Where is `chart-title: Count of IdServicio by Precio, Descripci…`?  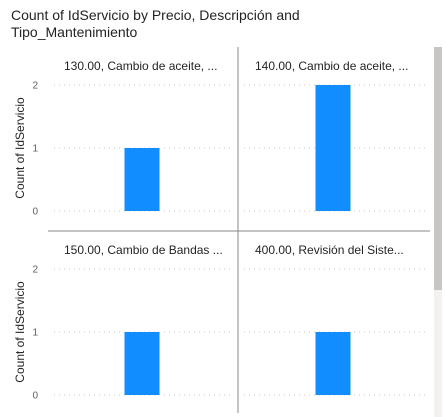 chart-title: Count of IdServicio by Precio, Descripci… is located at coordinates (155, 23).